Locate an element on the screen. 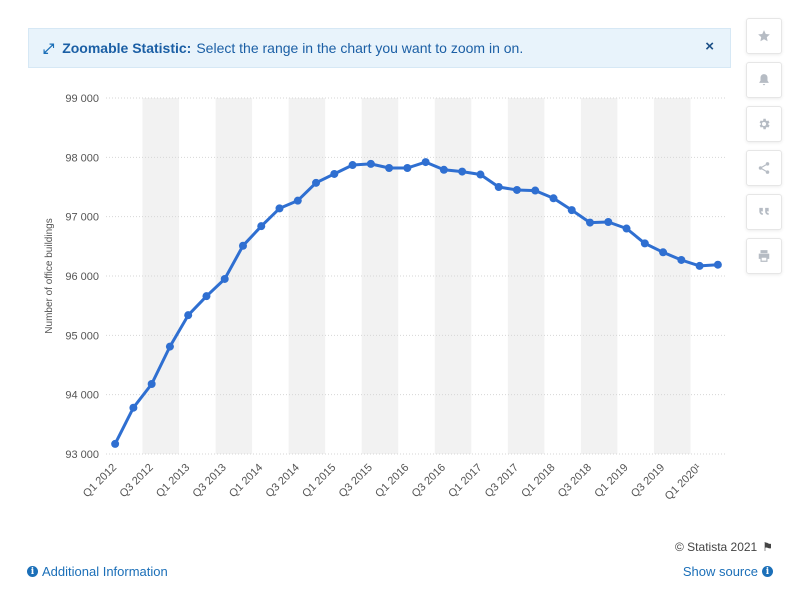  x-tick-label: Q3 2013 is located at coordinates (210, 481).